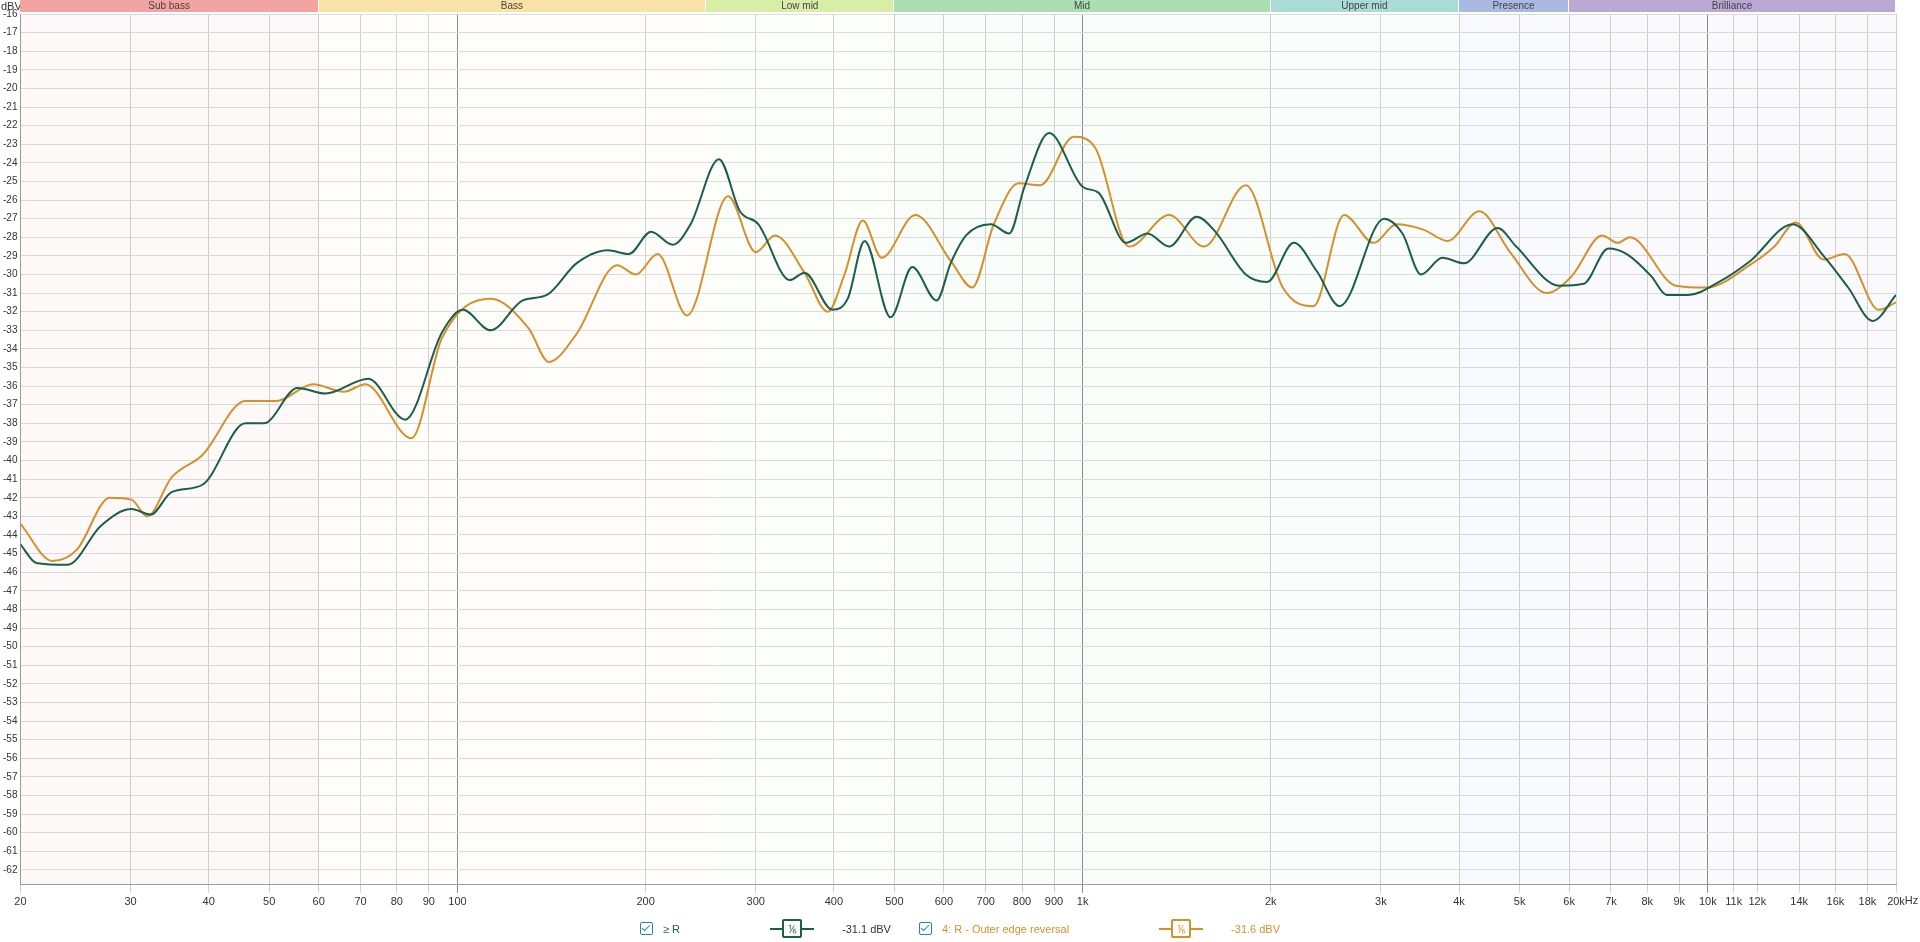 The height and width of the screenshot is (942, 1920). Describe the element at coordinates (10, 646) in the screenshot. I see `y-tick-label: -50` at that location.